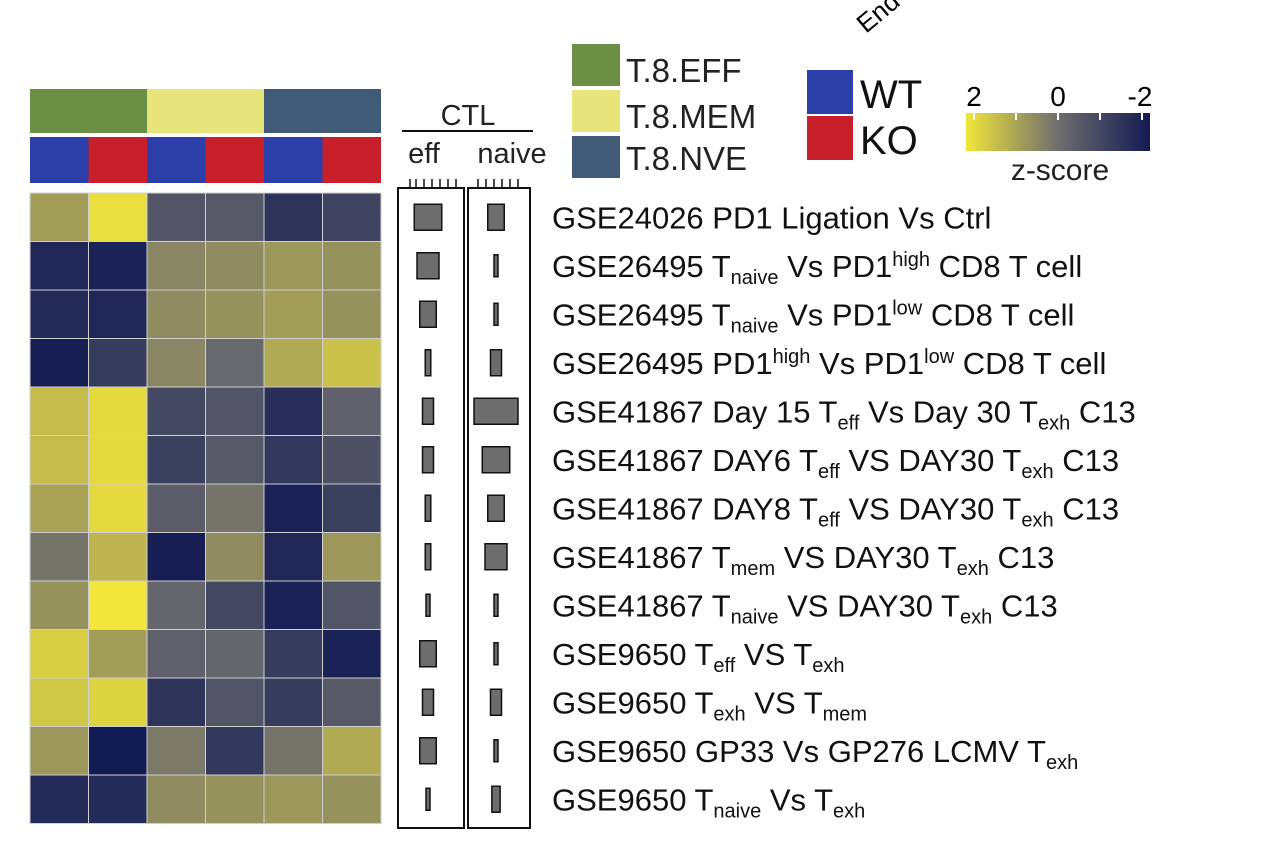  I want to click on ctl-bar-panel, so click(464, 504).